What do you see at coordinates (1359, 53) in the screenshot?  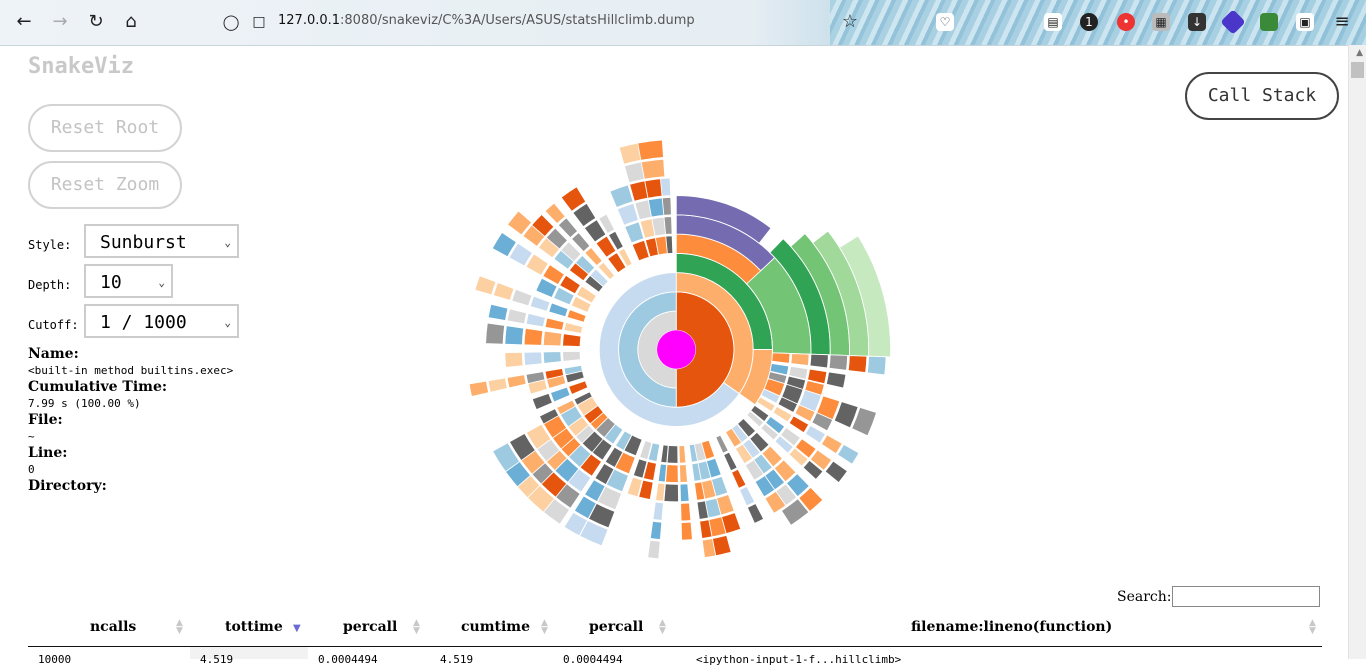 I see `scroll-up-icon: ▲` at bounding box center [1359, 53].